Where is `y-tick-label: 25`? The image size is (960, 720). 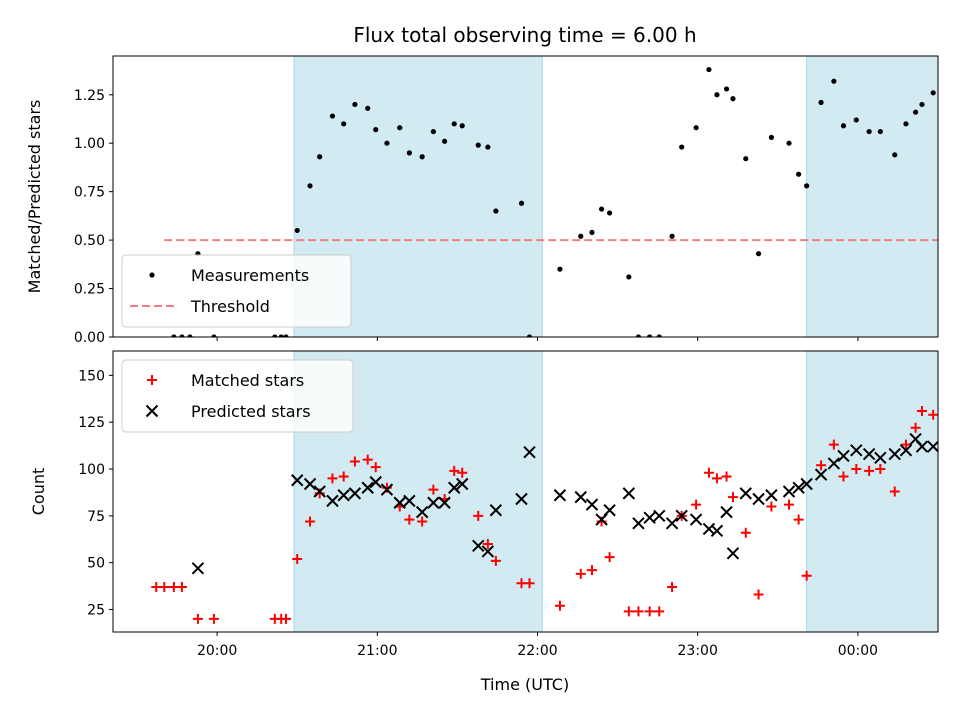 y-tick-label: 25 is located at coordinates (96, 611).